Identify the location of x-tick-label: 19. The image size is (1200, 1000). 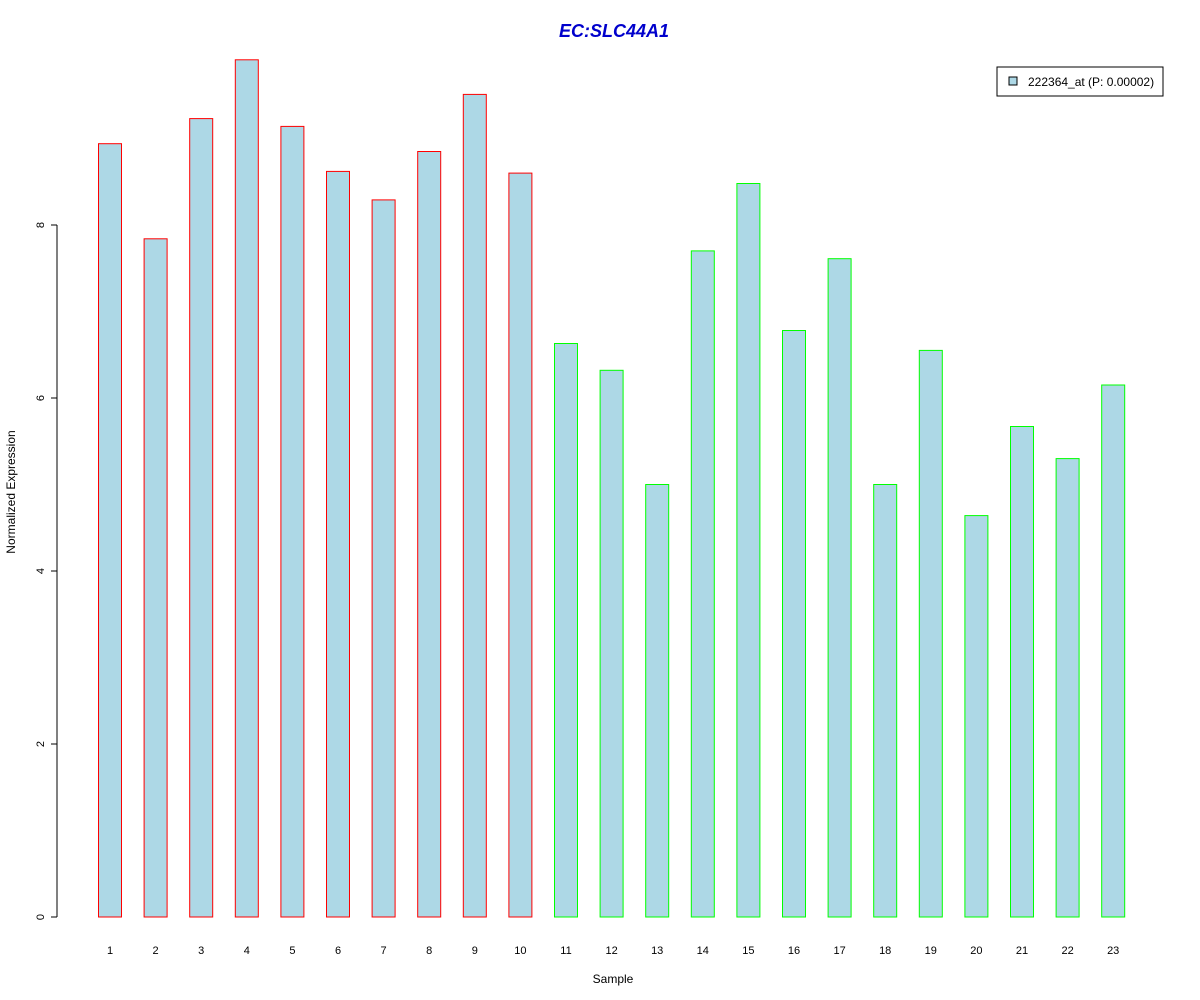
(931, 951).